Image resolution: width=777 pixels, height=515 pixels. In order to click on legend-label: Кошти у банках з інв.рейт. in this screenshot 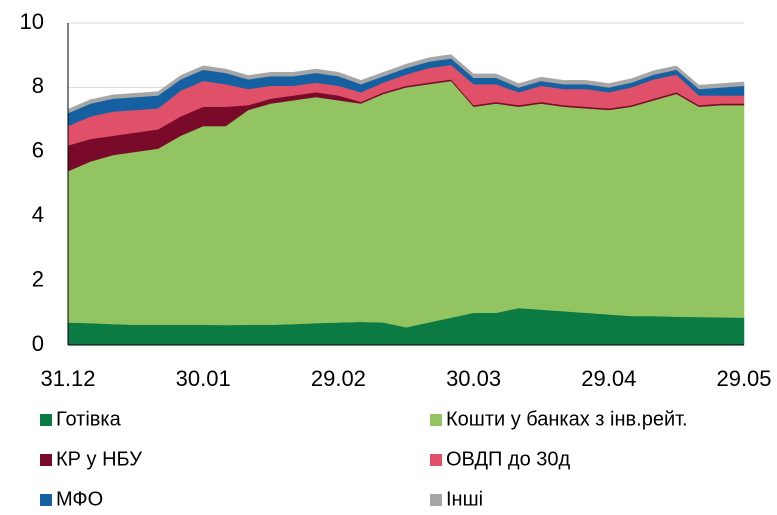, I will do `click(567, 419)`.